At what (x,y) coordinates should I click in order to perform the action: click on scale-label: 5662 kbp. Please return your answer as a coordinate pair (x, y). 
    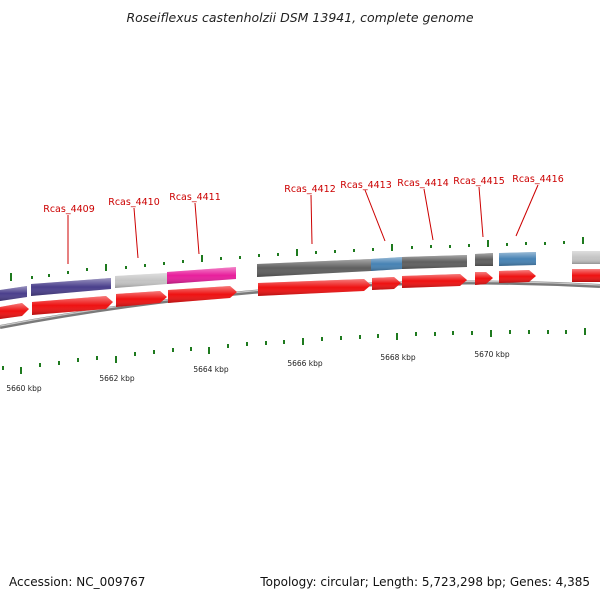
    Looking at the image, I should click on (117, 378).